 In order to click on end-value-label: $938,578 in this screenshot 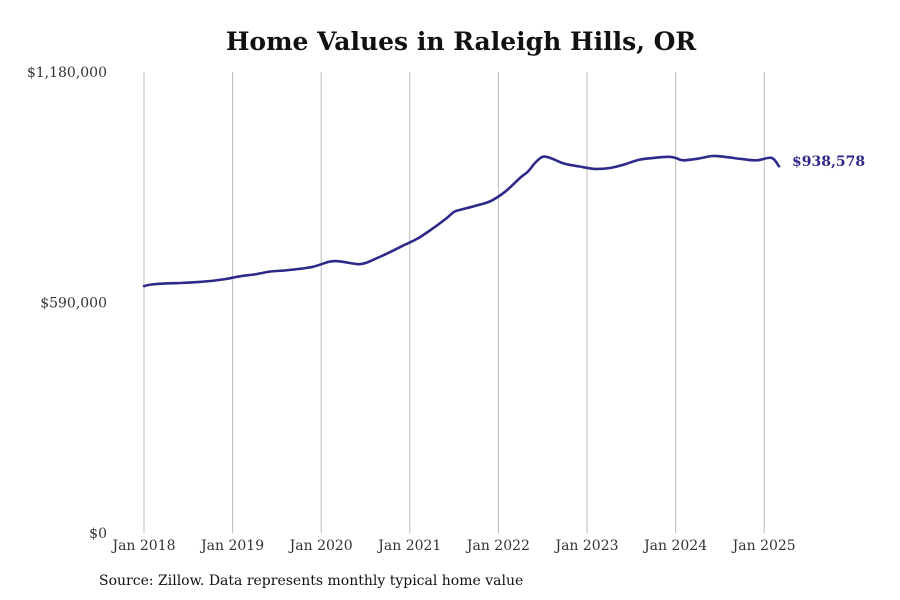, I will do `click(828, 162)`.